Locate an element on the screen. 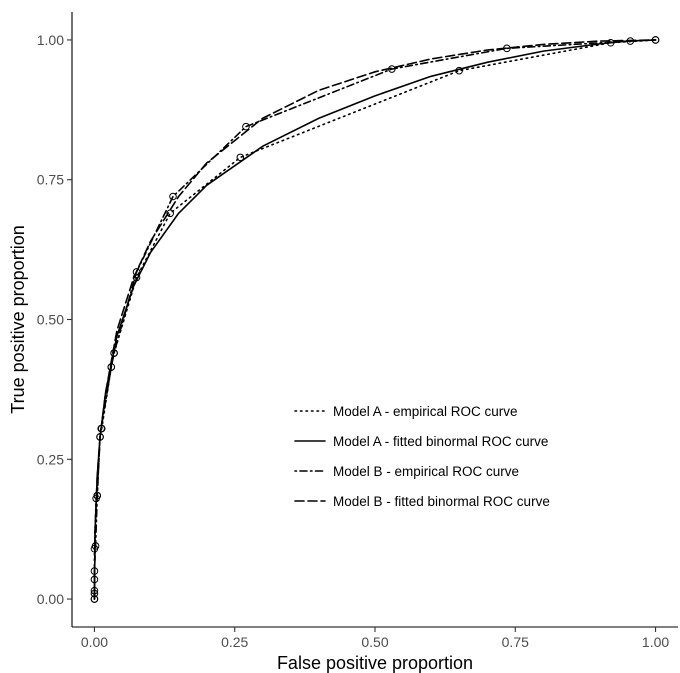  legend-item: Model A - empirical ROC curve is located at coordinates (406, 411).